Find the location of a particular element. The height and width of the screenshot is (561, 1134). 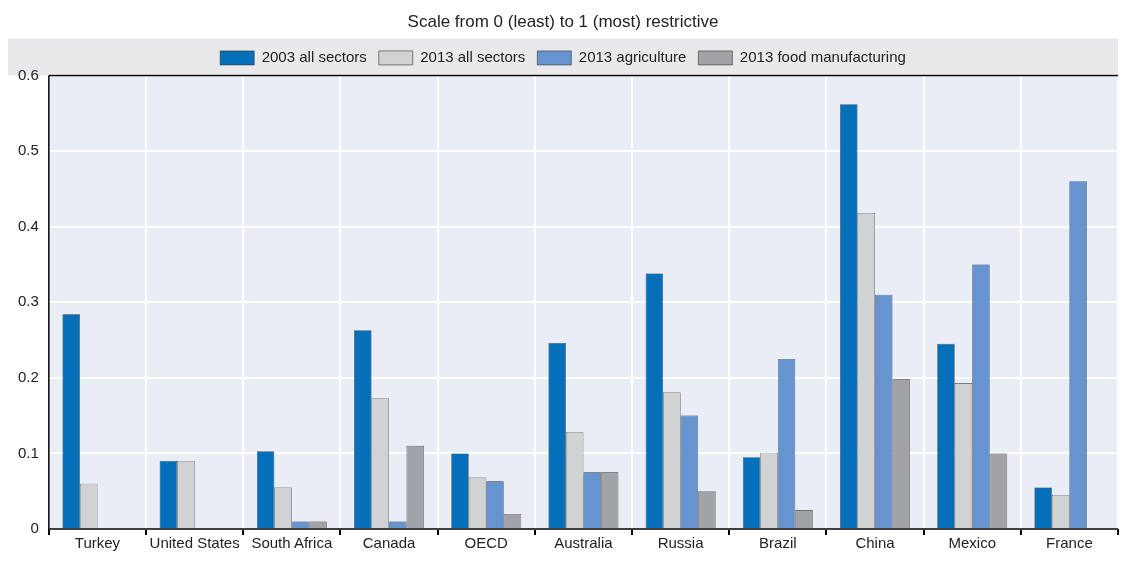

x-tick-label: Australia is located at coordinates (584, 543).